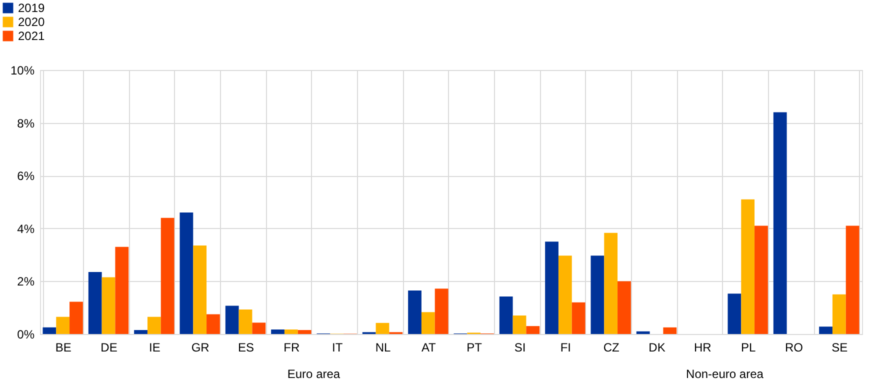  What do you see at coordinates (63, 347) in the screenshot?
I see `x-tick-label: BE` at bounding box center [63, 347].